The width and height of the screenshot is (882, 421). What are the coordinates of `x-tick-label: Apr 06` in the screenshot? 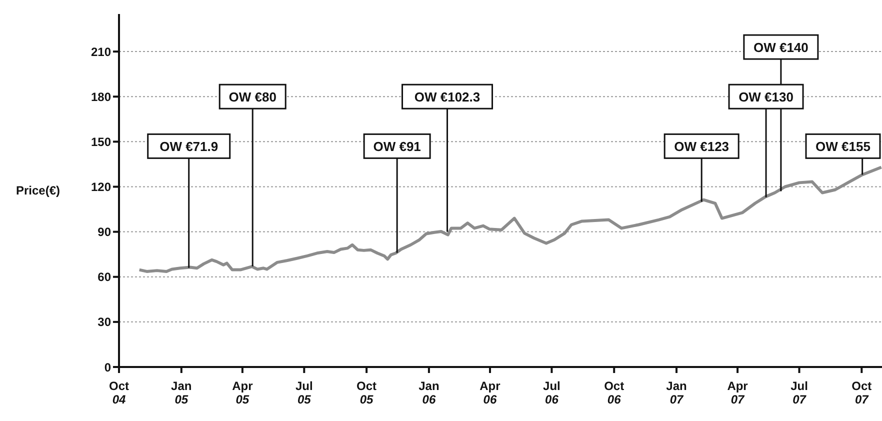 It's located at (490, 392).